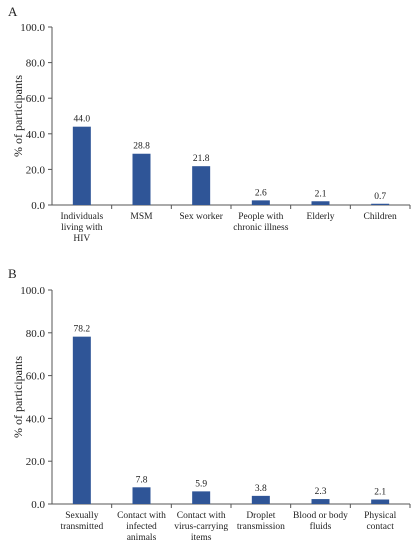  Describe the element at coordinates (13, 11) in the screenshot. I see `panel-label: A` at that location.